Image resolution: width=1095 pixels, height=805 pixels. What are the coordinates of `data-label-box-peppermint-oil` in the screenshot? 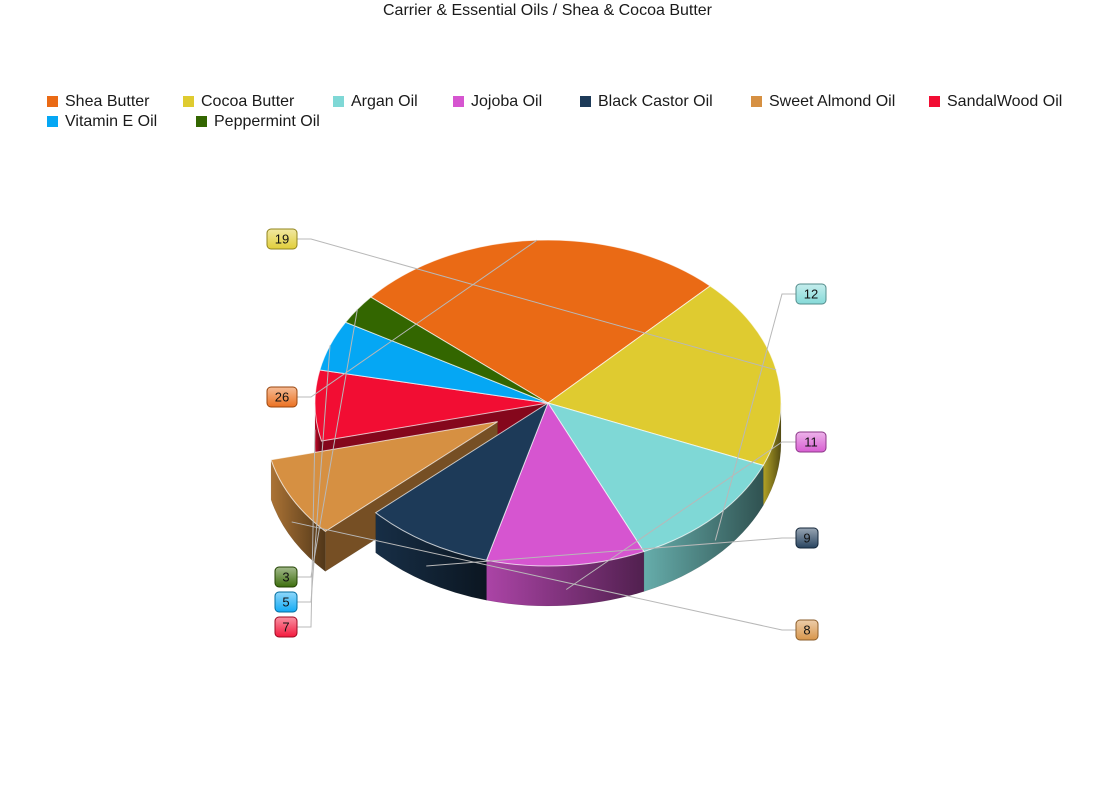 It's located at (286, 577).